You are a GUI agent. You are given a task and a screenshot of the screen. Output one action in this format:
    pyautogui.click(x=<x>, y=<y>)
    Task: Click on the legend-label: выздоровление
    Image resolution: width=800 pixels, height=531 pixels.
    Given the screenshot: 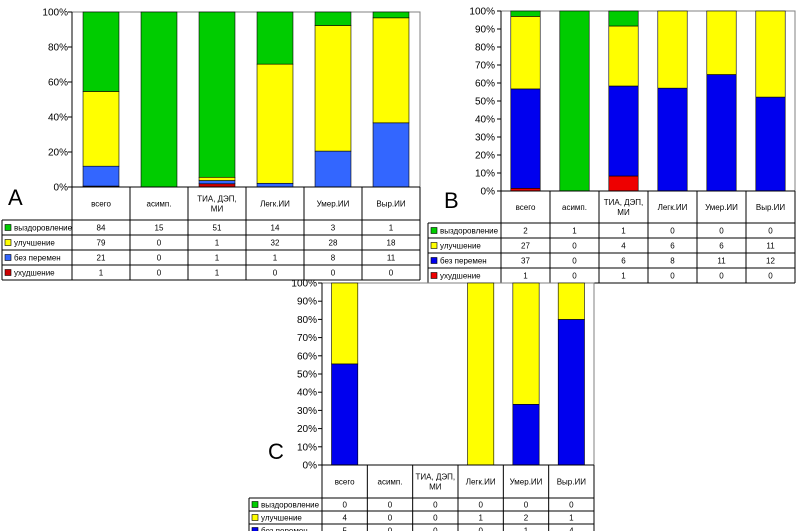 What is the action you would take?
    pyautogui.click(x=290, y=505)
    